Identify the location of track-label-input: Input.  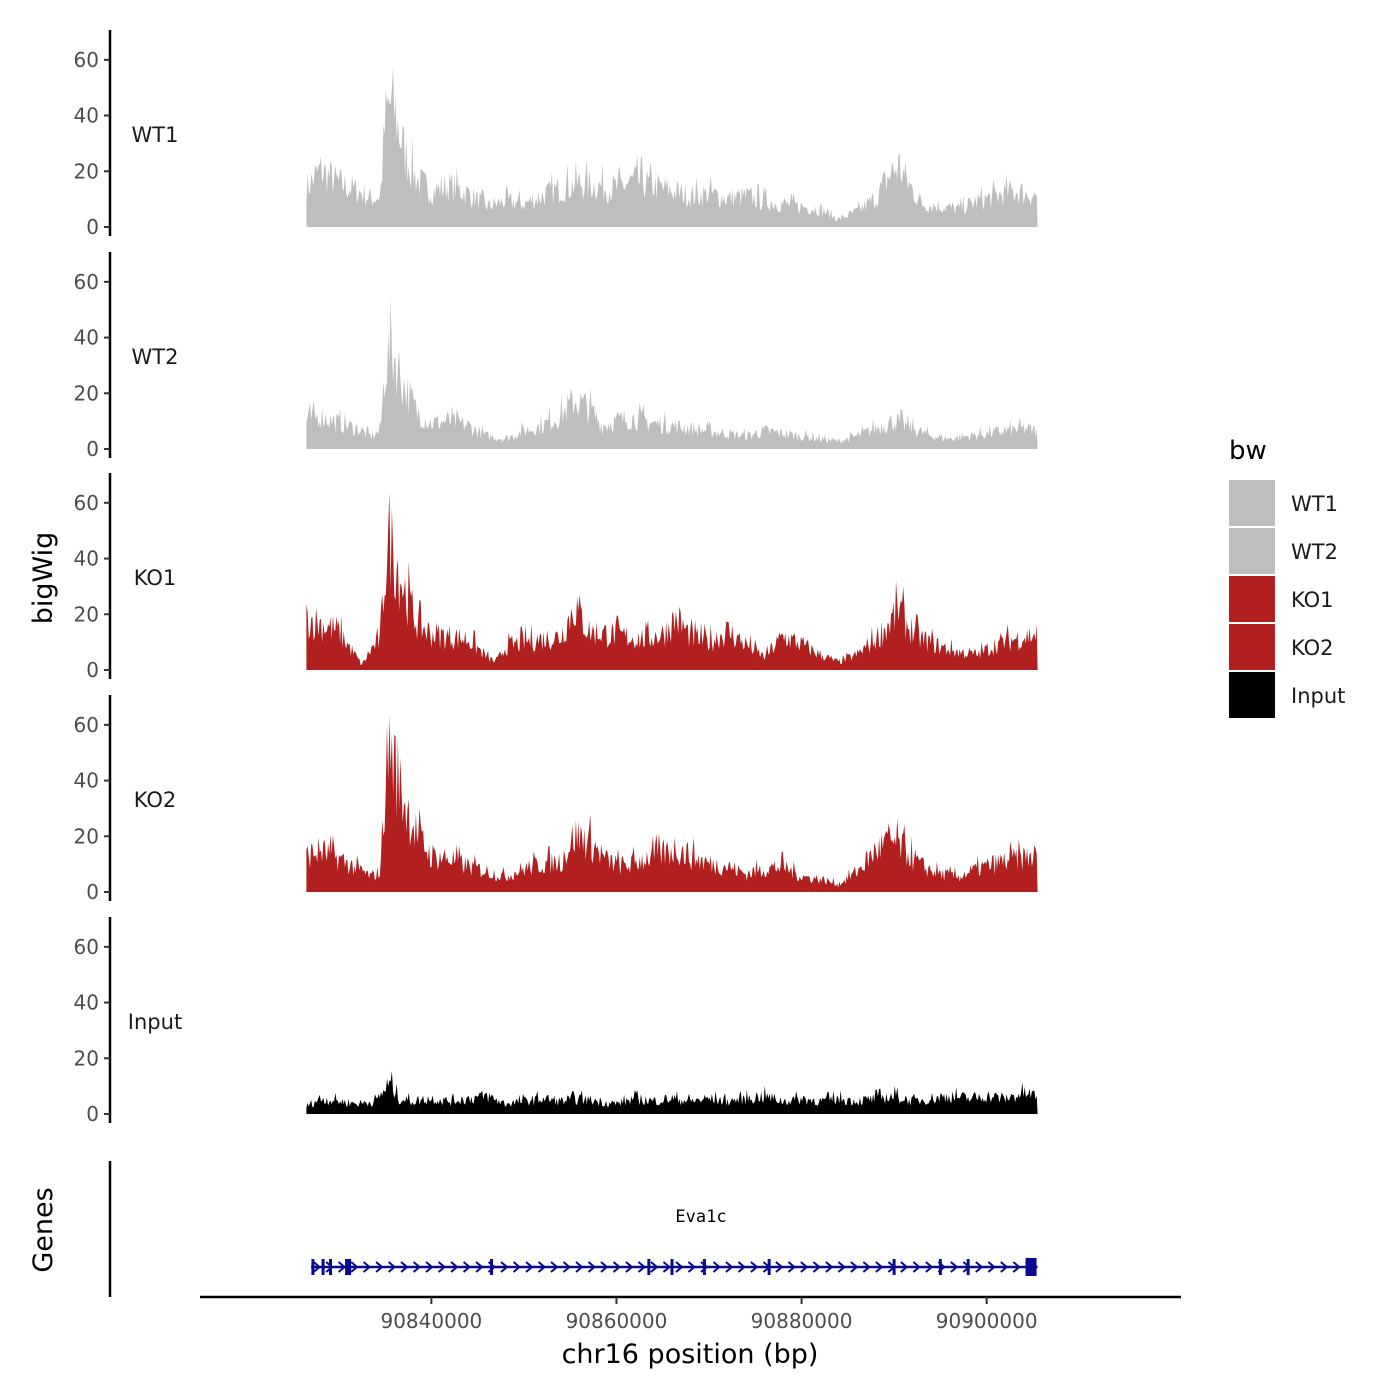
(155, 1022).